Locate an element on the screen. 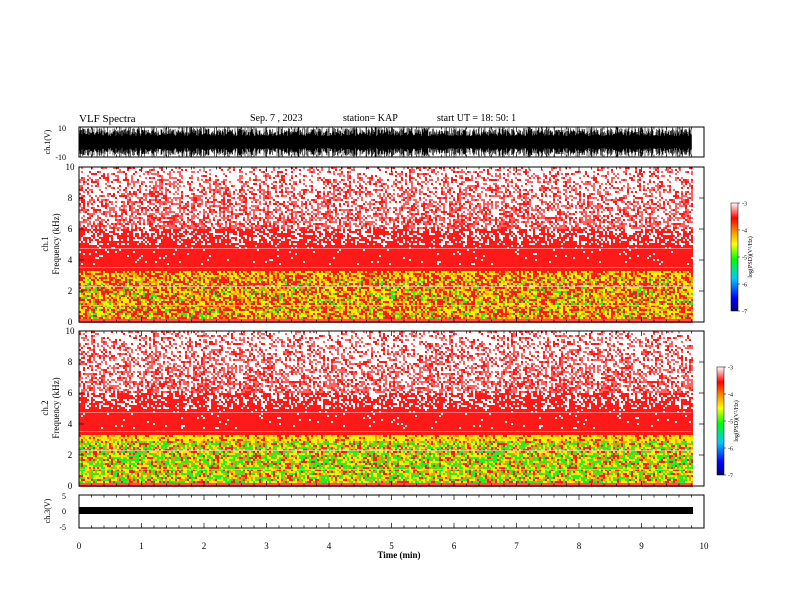 This screenshot has width=792, height=612. ch1-spectrogram-ylabel-channel: ch.1 is located at coordinates (45, 243).